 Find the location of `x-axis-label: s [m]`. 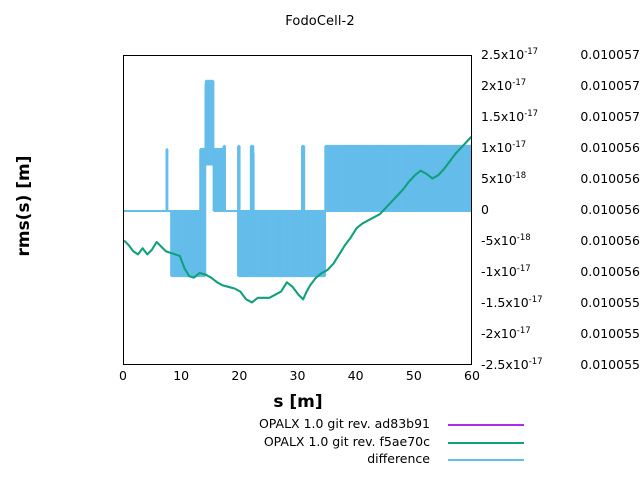

x-axis-label: s [m] is located at coordinates (298, 402).